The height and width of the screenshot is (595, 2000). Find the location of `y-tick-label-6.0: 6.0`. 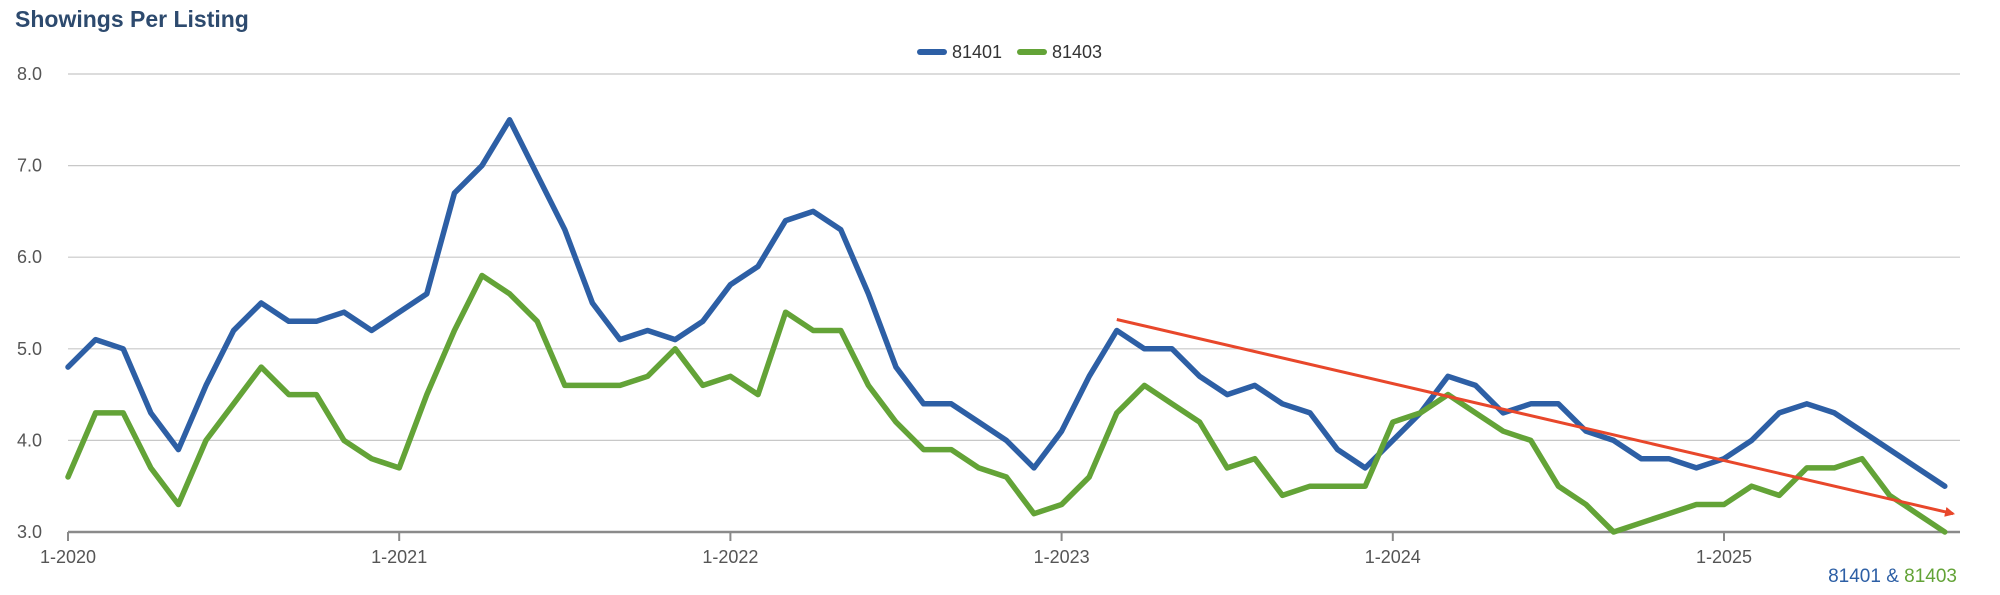

y-tick-label-6.0: 6.0 is located at coordinates (29, 257).